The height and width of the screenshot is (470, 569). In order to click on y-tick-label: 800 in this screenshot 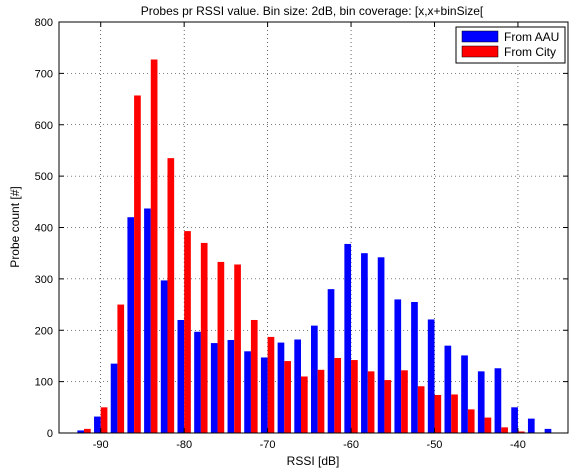, I will do `click(44, 23)`.